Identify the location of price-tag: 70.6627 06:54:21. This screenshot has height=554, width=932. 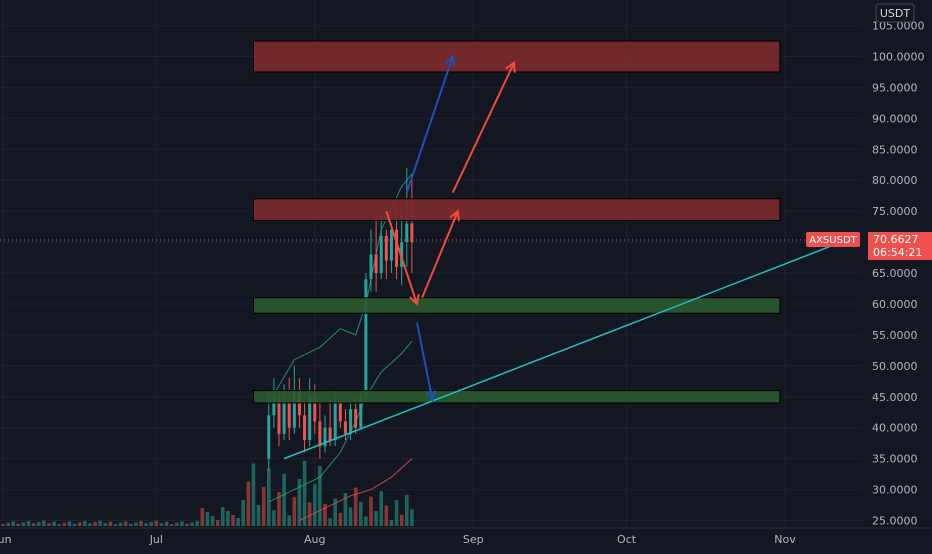
(900, 246).